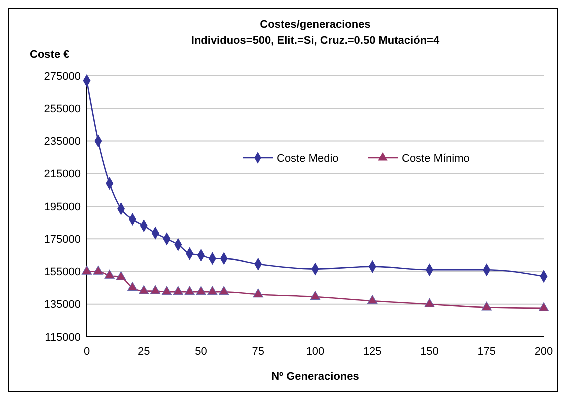 This screenshot has width=566, height=400. What do you see at coordinates (372, 352) in the screenshot?
I see `x-tick-label: 125` at bounding box center [372, 352].